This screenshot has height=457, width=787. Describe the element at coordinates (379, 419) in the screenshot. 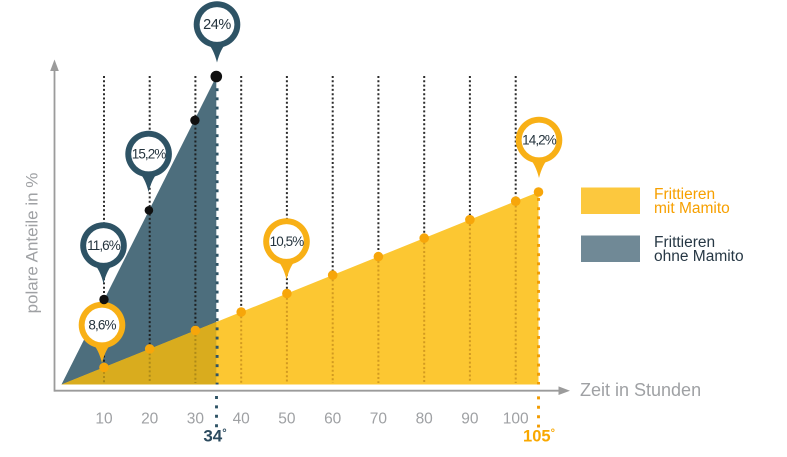

I see `svg-text: 70` at that location.